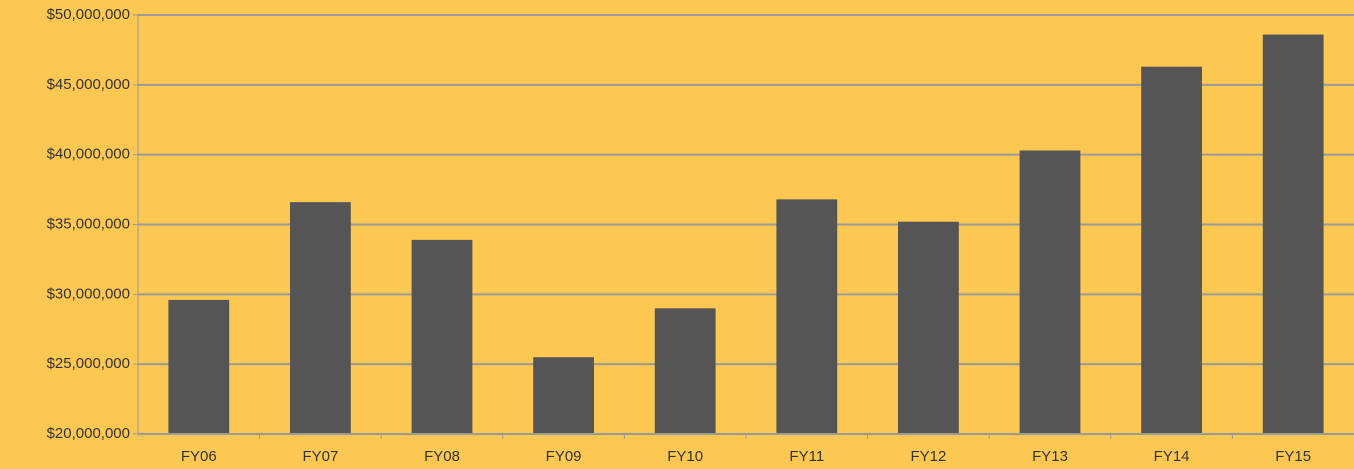 This screenshot has height=469, width=1354. I want to click on y-tick-label: $35,000,000, so click(88, 223).